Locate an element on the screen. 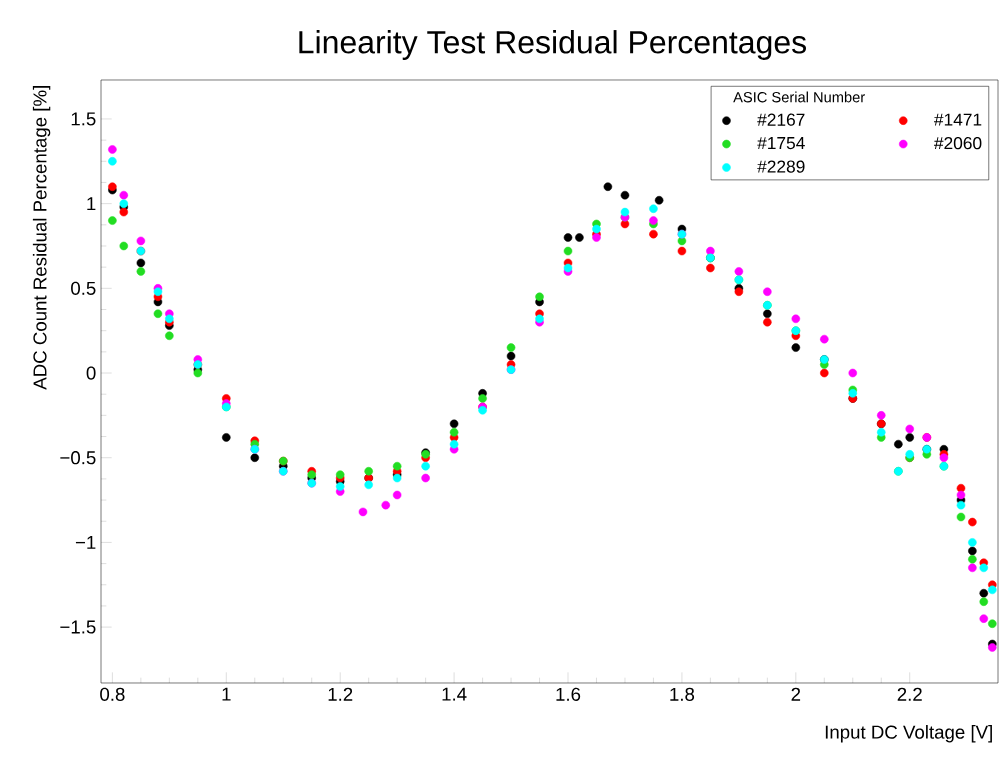 The image size is (1003, 757). y-tick-label: 1 is located at coordinates (91, 204).